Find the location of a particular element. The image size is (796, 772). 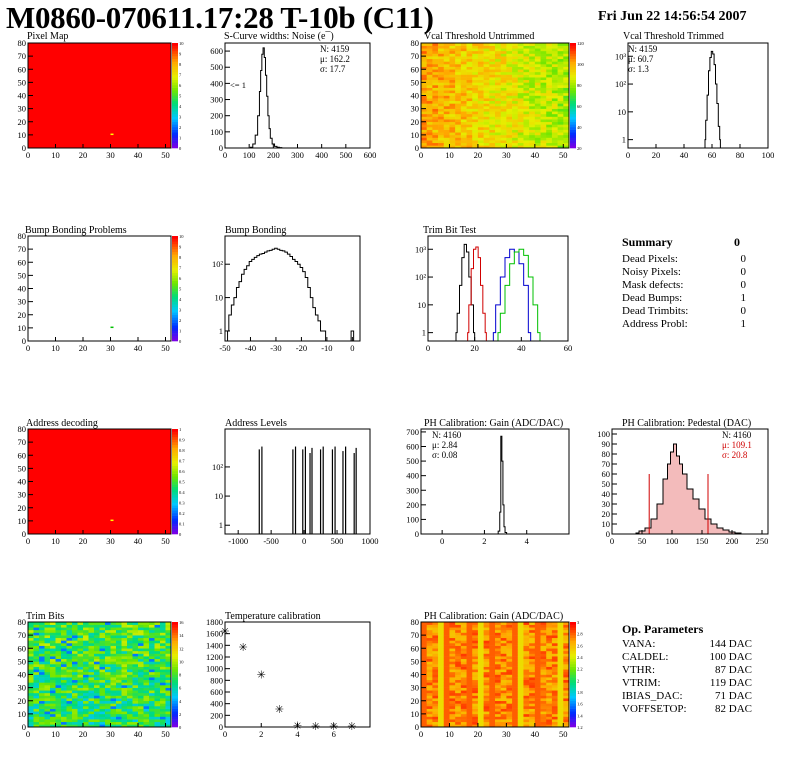

summary-label: Dead Pixels: is located at coordinates (650, 259).